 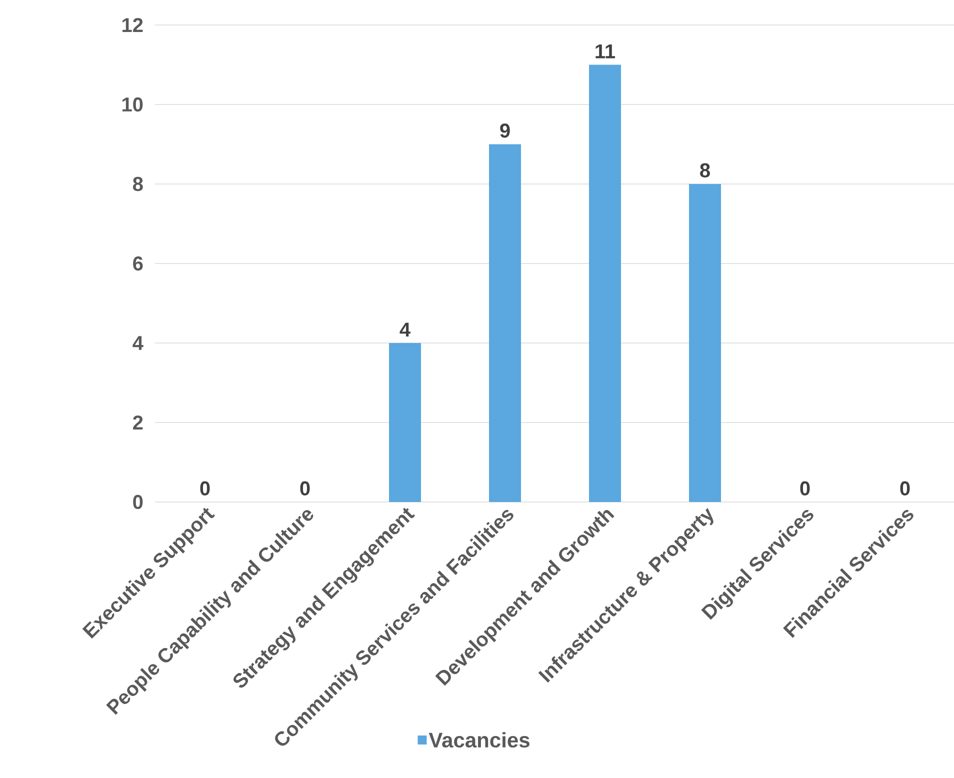 I want to click on y-tick-label: 12, so click(x=132, y=25).